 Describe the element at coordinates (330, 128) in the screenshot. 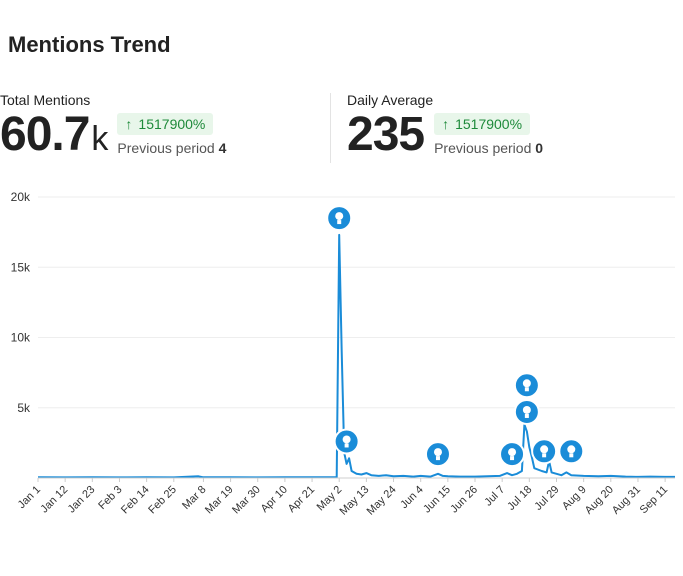

I see `metric-divider` at that location.